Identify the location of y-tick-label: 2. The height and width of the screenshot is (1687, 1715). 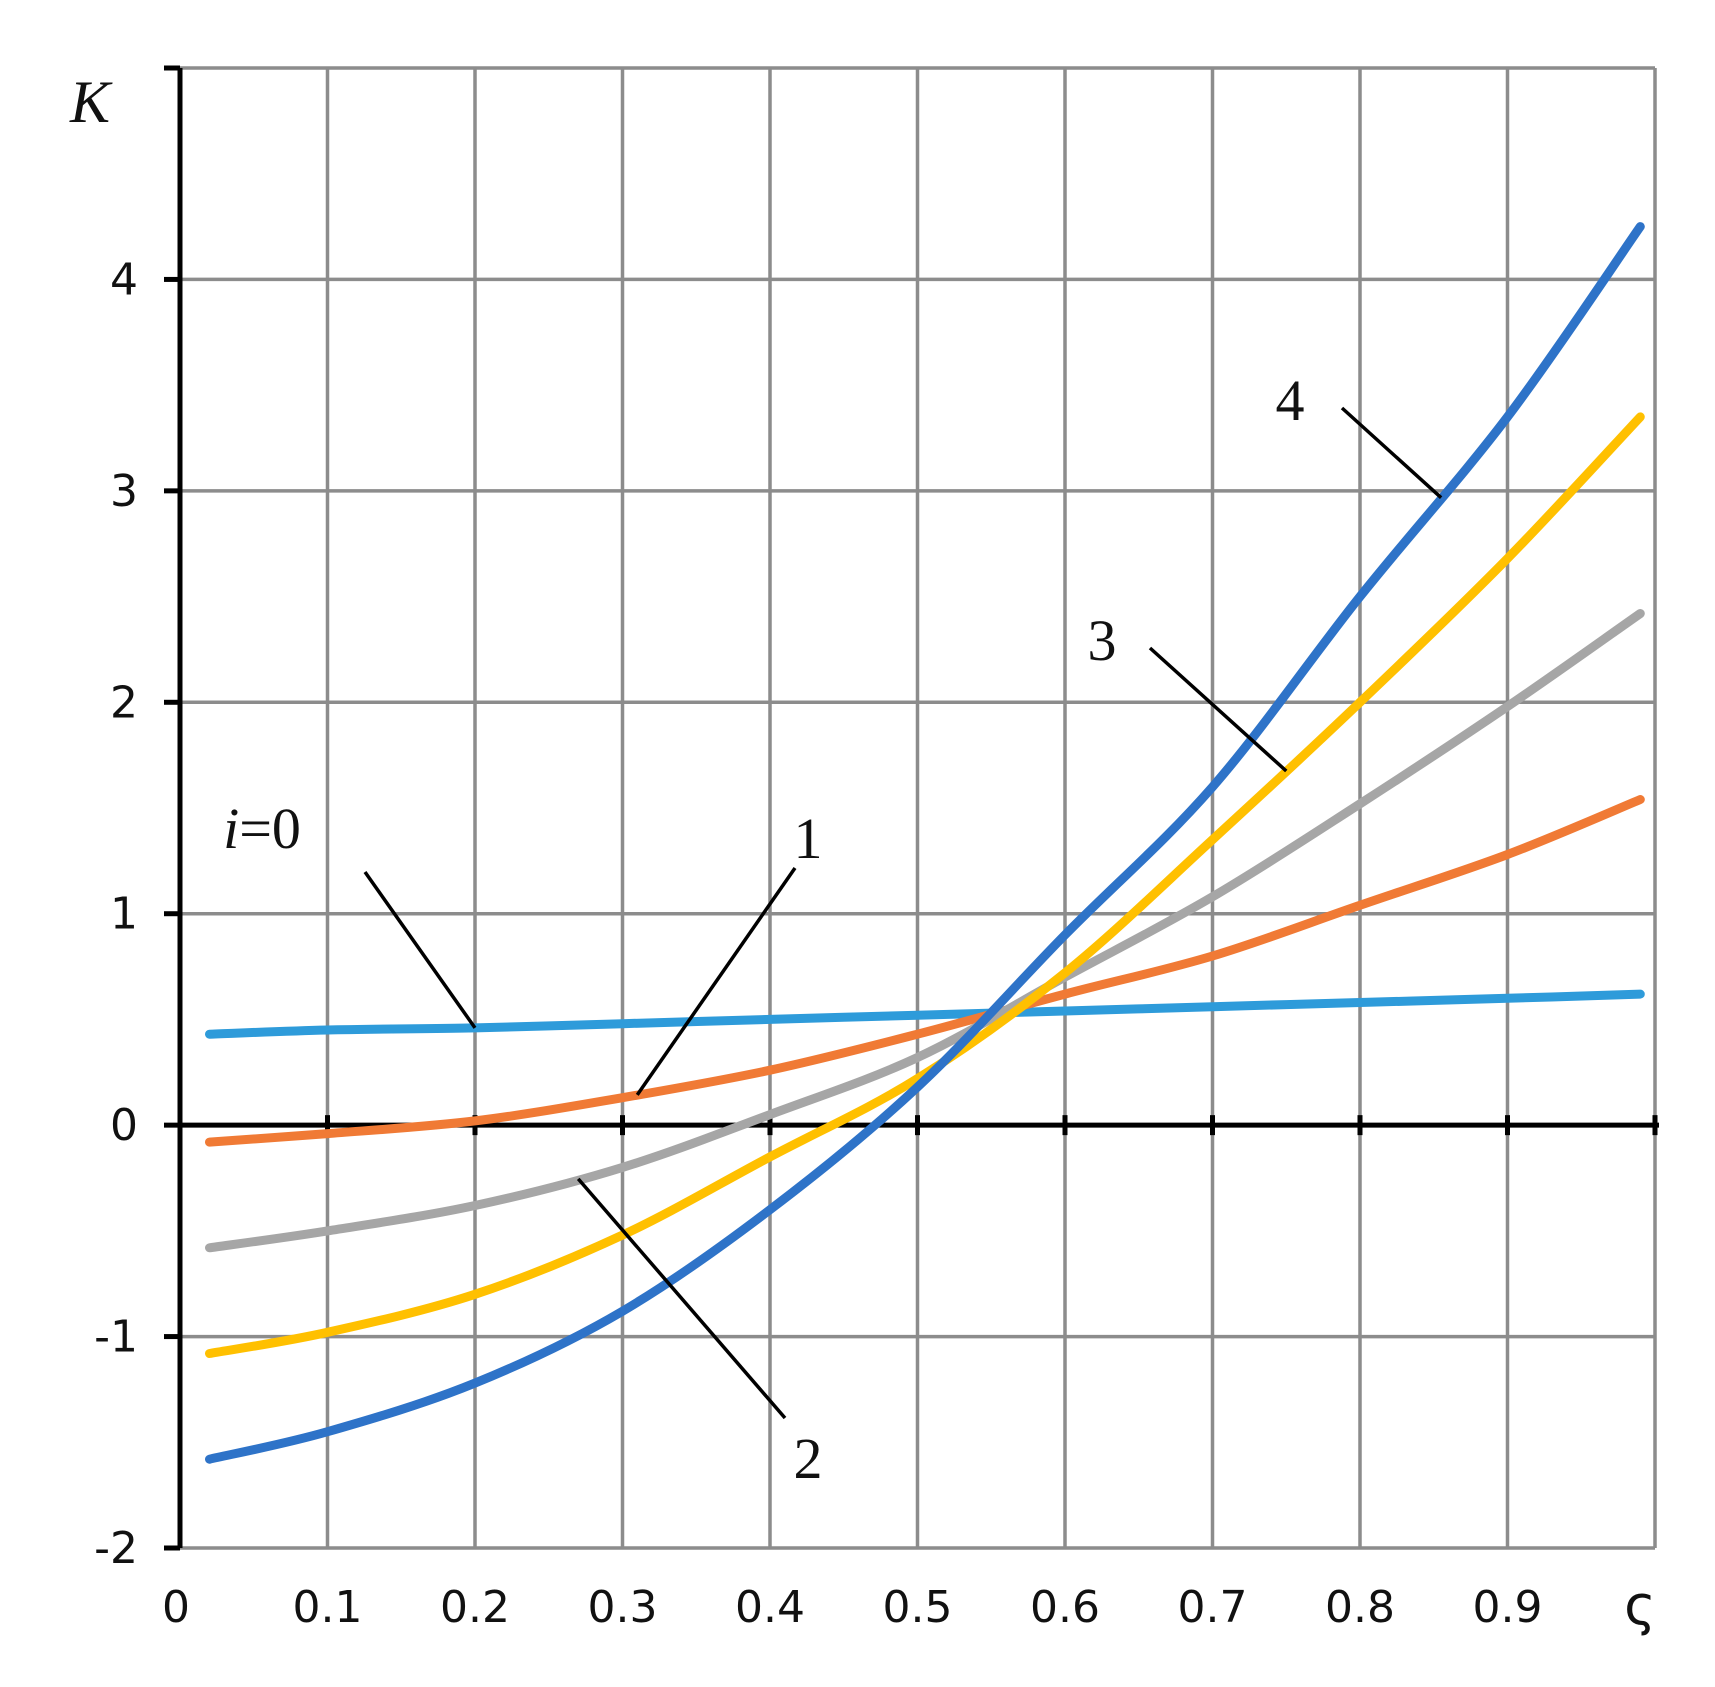
(124, 702).